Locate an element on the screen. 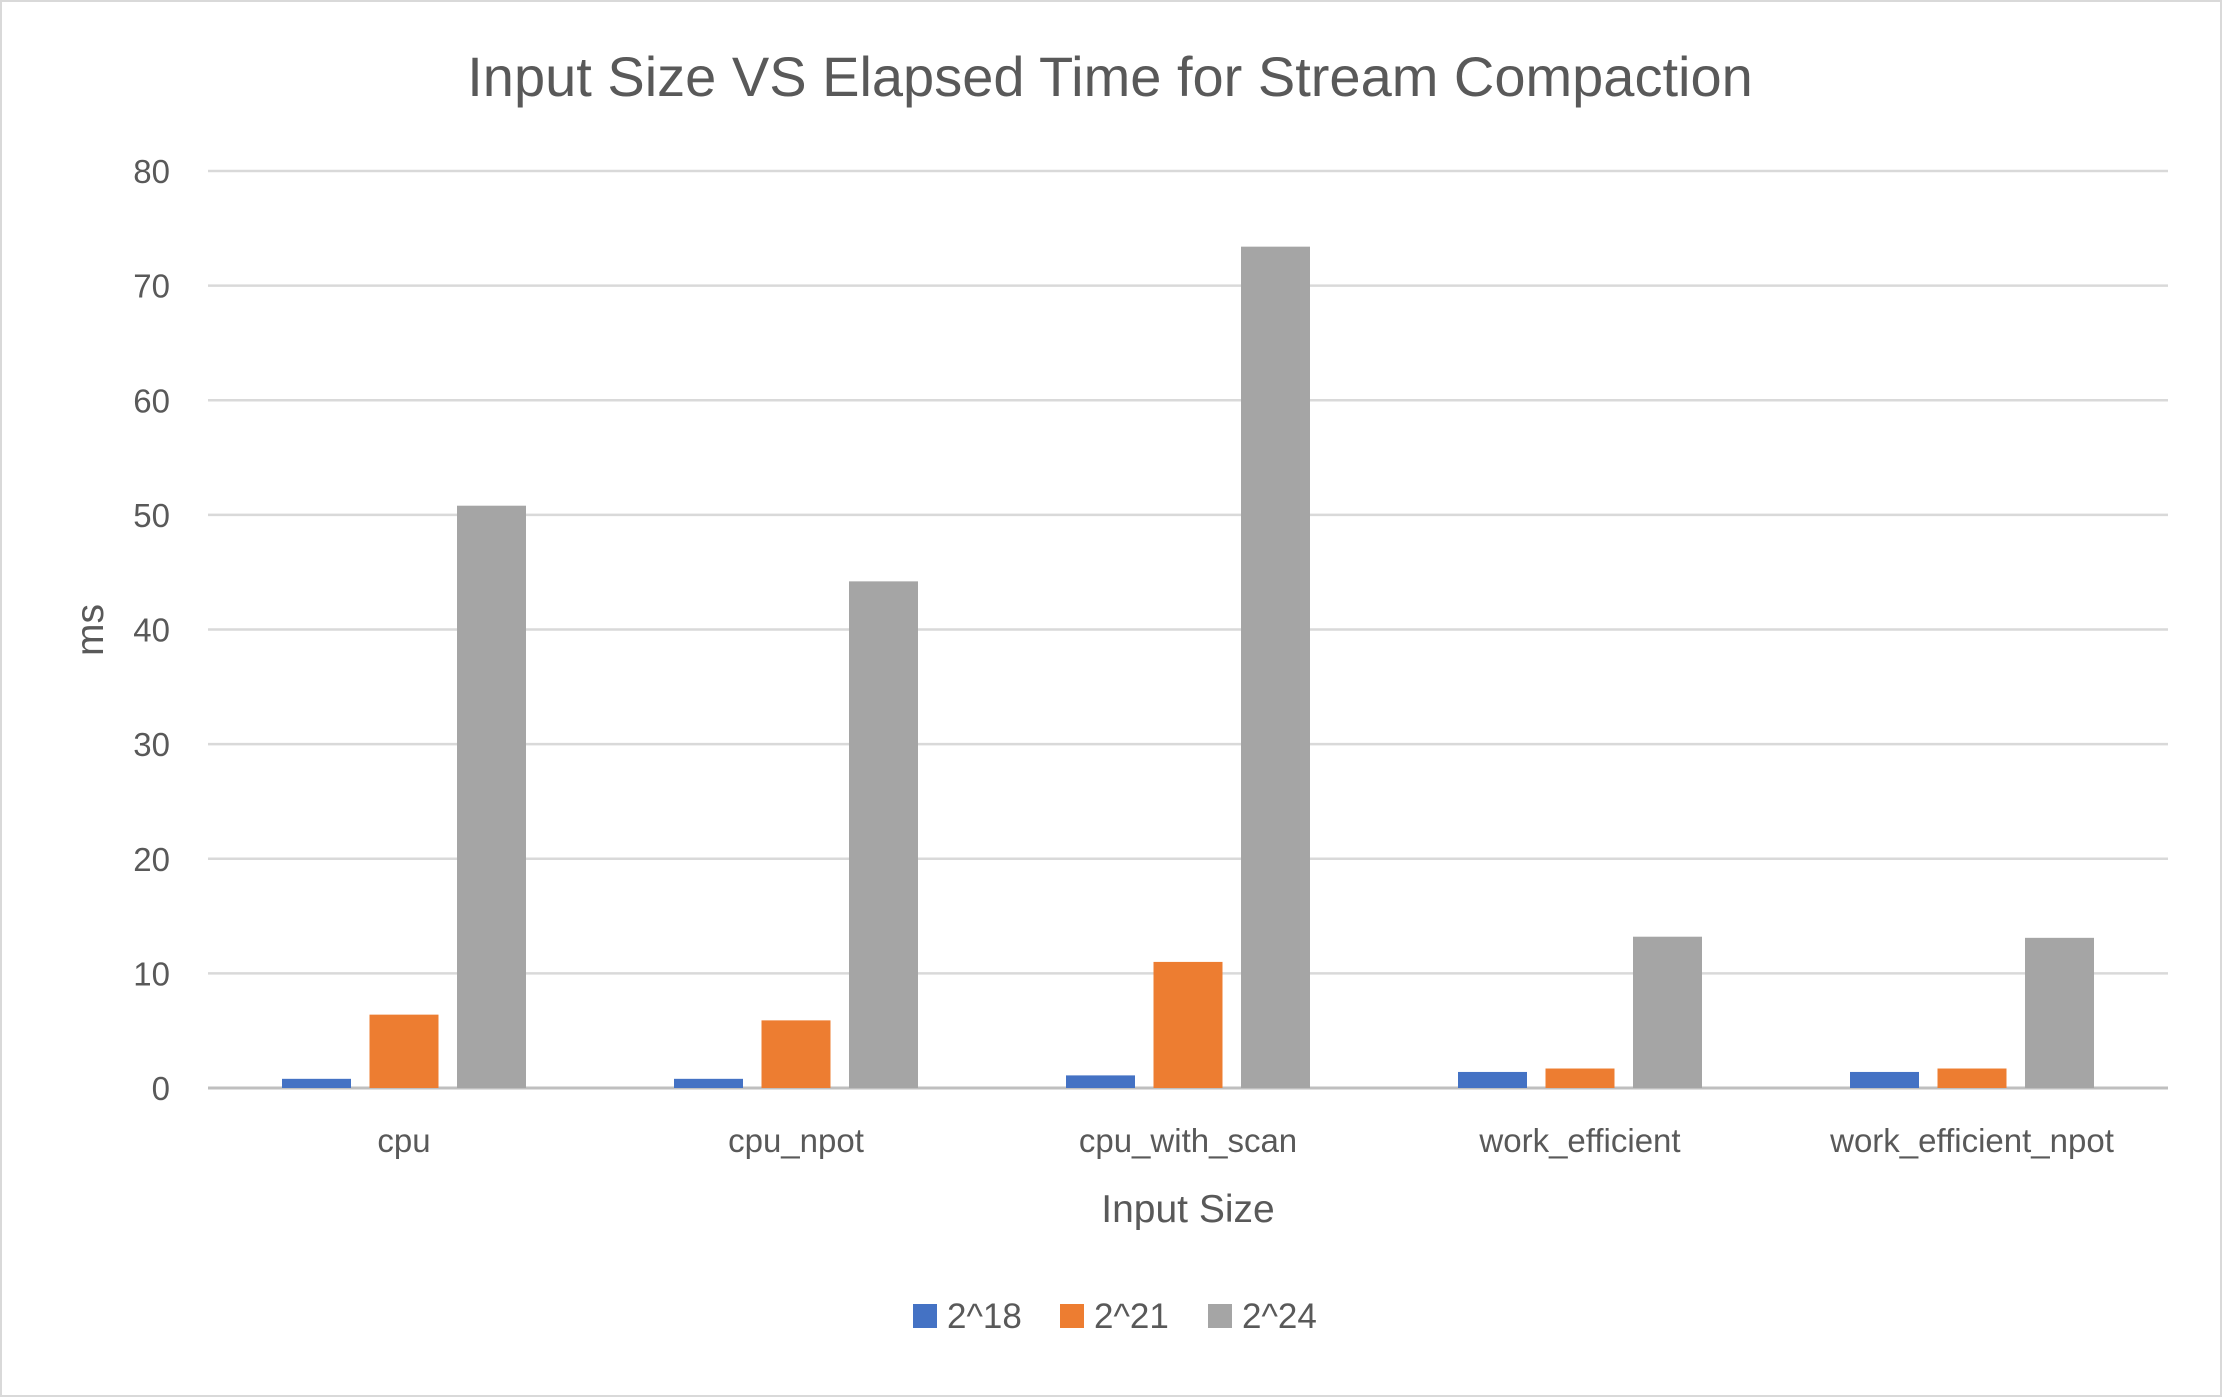 This screenshot has width=2222, height=1397. bar-cpu_with_scan-2^24 is located at coordinates (1275, 667).